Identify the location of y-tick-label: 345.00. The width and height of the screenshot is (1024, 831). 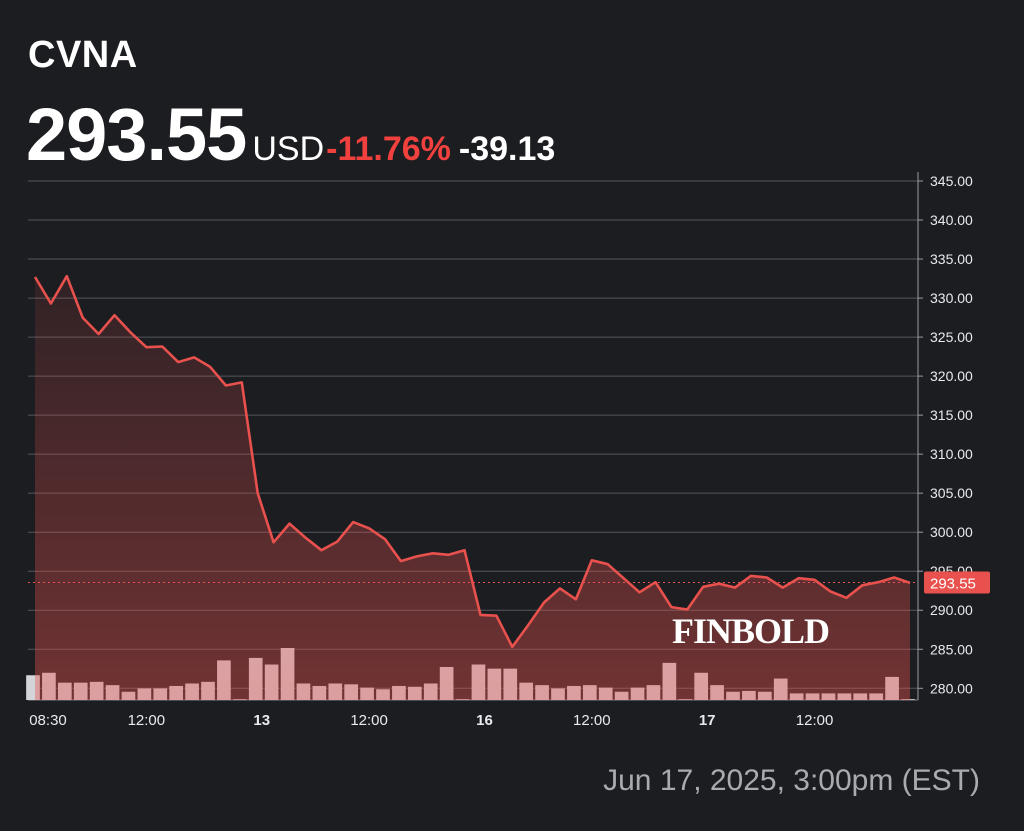
(951, 181).